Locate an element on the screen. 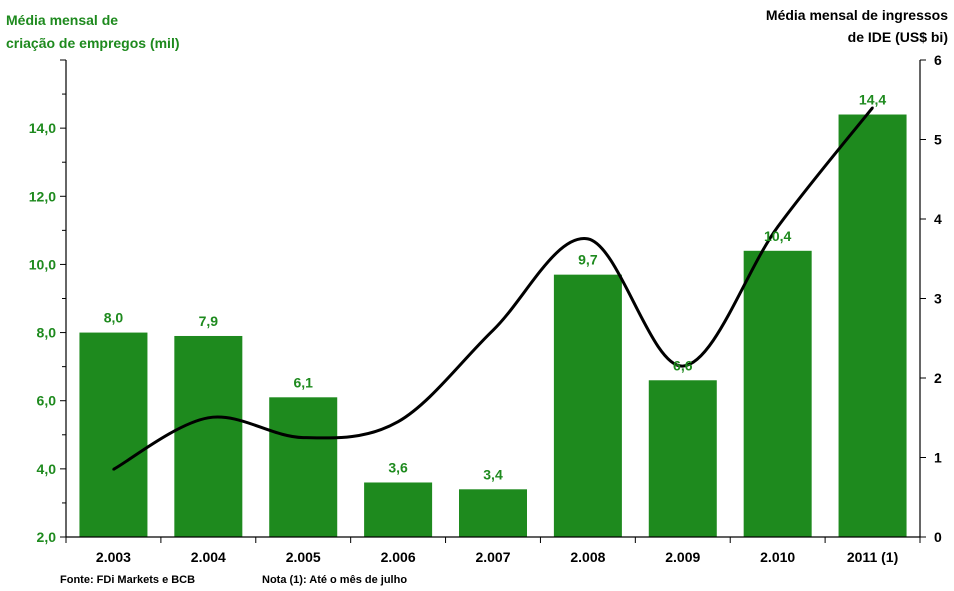 Image resolution: width=954 pixels, height=591 pixels. x-tick-label-6: 2.009 is located at coordinates (682, 557).